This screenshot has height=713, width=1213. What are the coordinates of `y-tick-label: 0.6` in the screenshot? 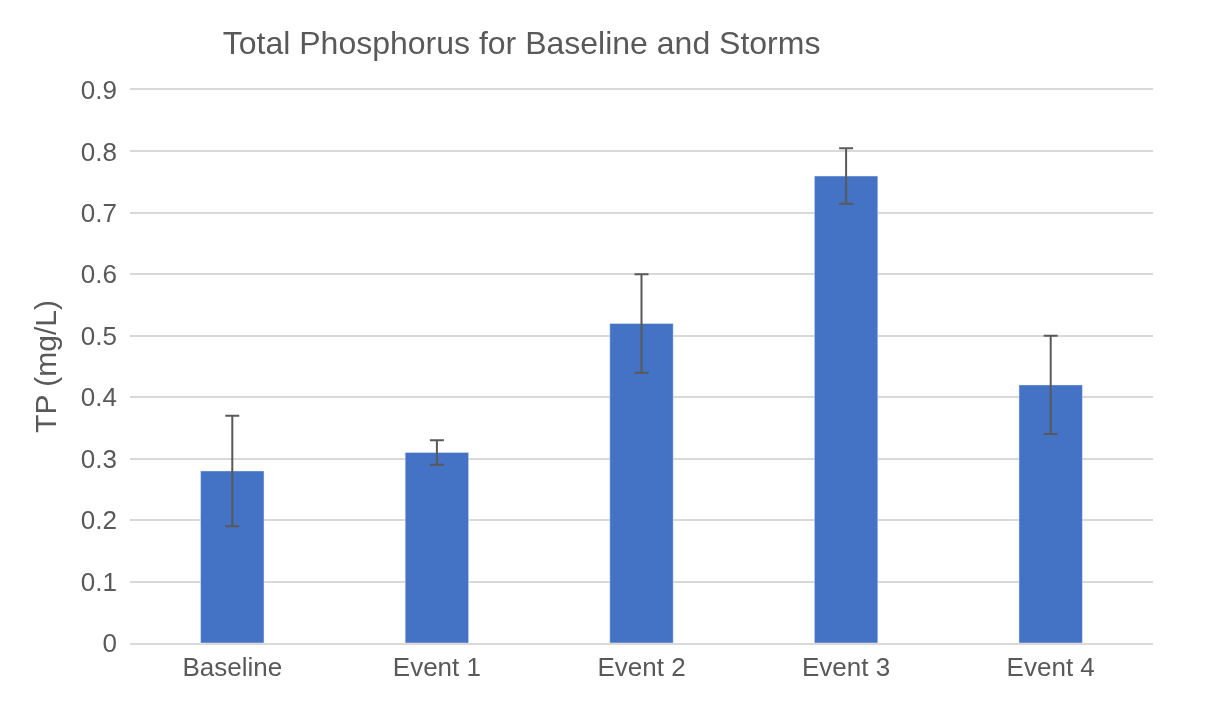 It's located at (98, 274).